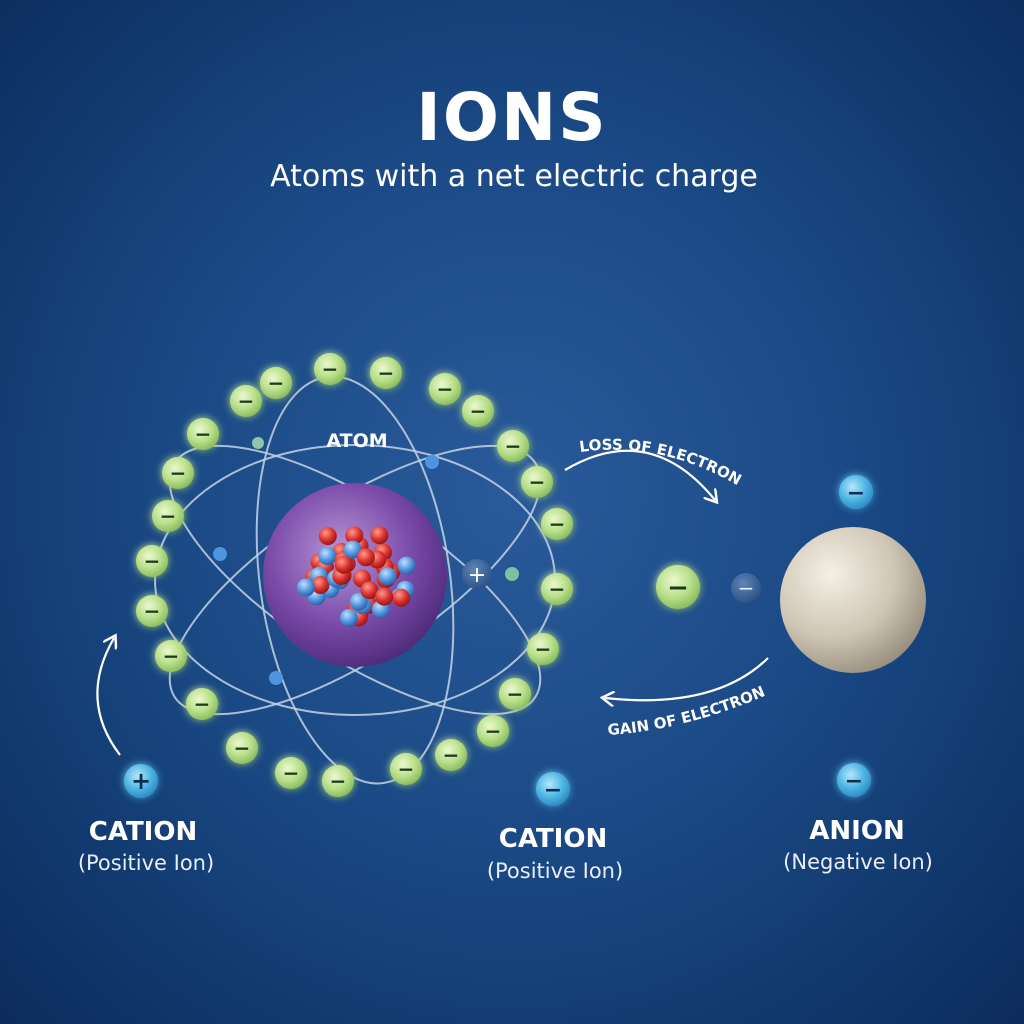 Image resolution: width=1024 pixels, height=1024 pixels. Describe the element at coordinates (553, 839) in the screenshot. I see `cation-center-title: CATION` at that location.